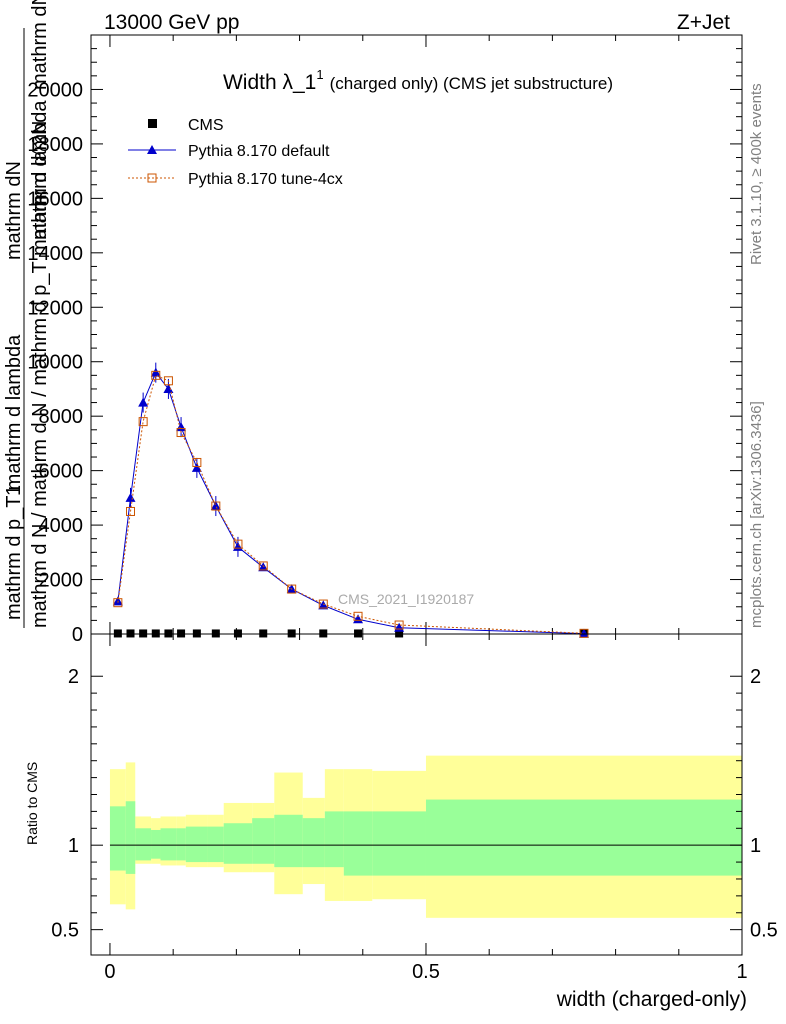 This screenshot has width=786, height=1024. Describe the element at coordinates (152, 178) in the screenshot. I see `legend-marker-tune` at that location.